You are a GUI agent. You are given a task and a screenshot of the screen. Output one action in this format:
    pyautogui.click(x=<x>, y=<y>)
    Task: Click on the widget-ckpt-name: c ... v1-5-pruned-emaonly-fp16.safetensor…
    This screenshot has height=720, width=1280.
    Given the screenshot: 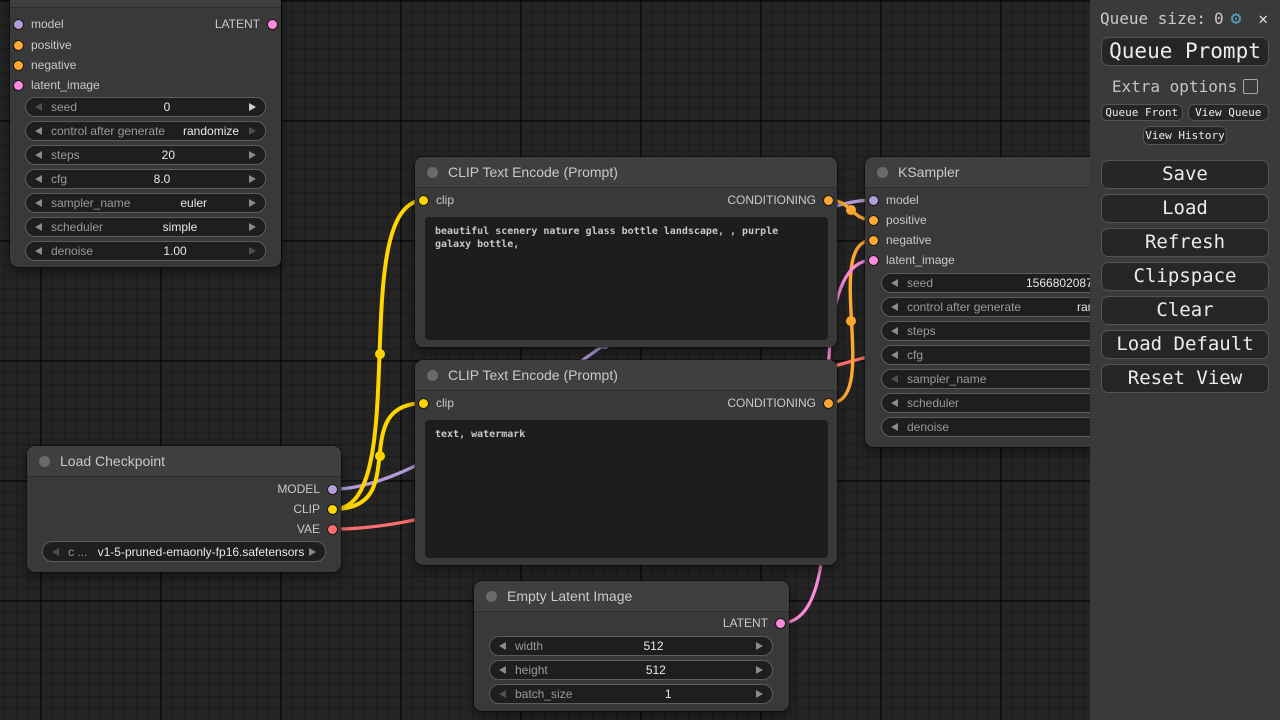 What is the action you would take?
    pyautogui.click(x=184, y=551)
    